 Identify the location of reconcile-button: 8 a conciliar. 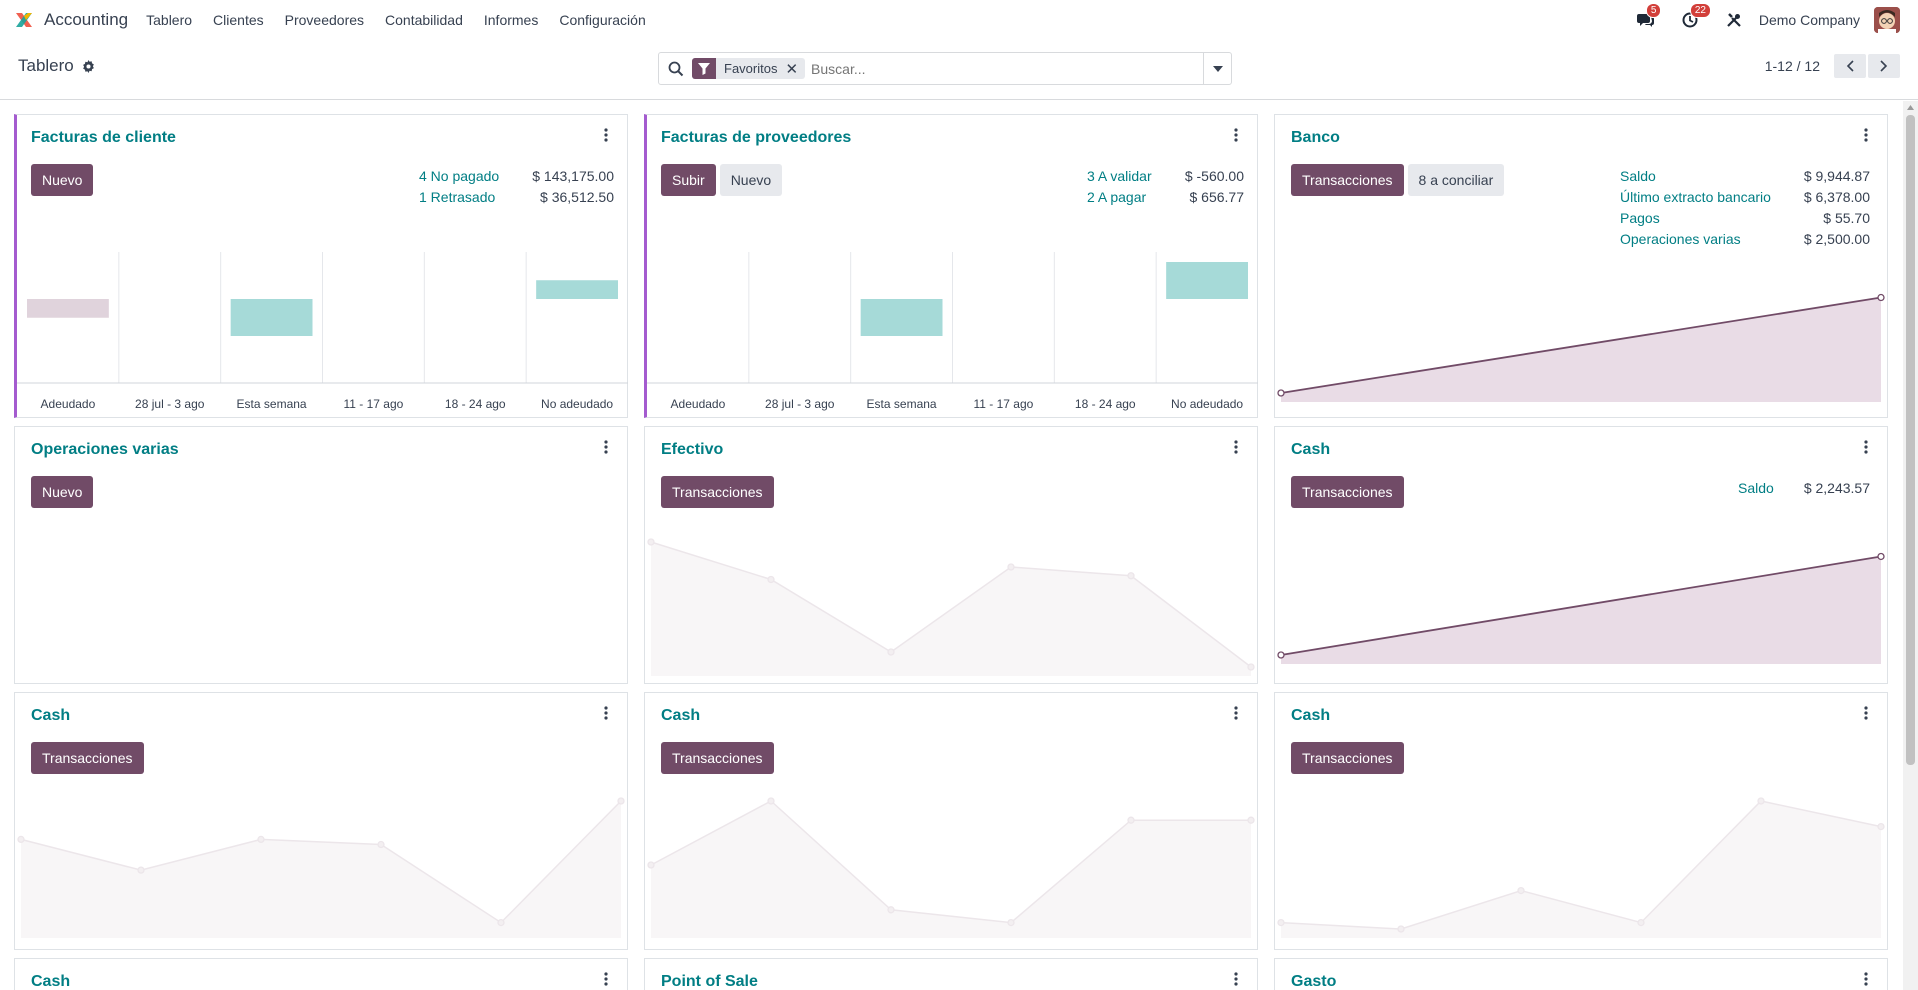
(1456, 180).